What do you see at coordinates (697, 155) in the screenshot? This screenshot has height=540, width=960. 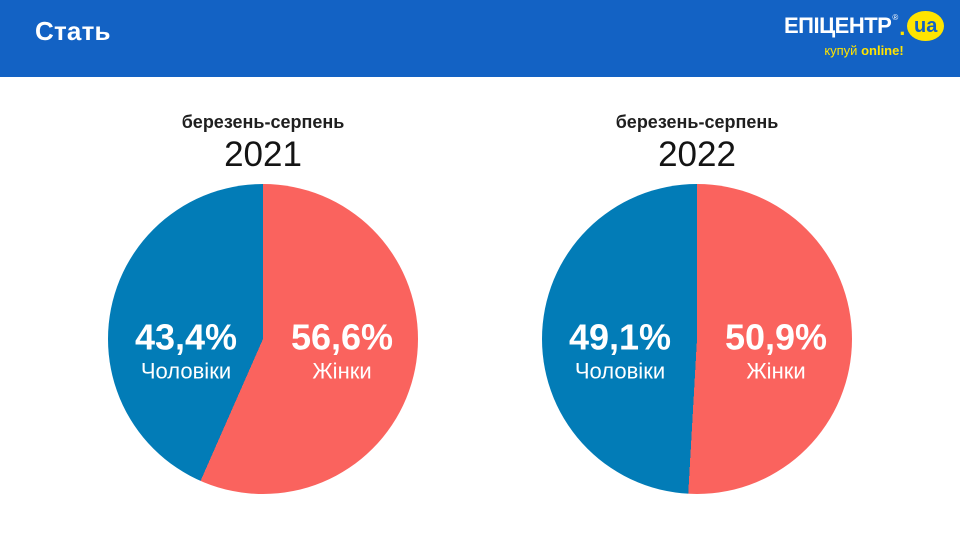 I see `chart-year: 2022` at bounding box center [697, 155].